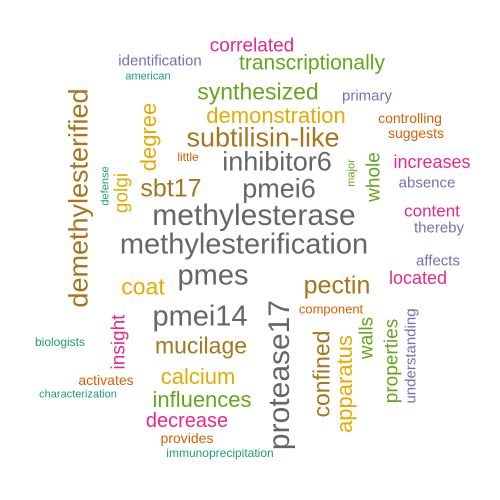  What do you see at coordinates (410, 118) in the screenshot?
I see `word-controlling: controlling` at bounding box center [410, 118].